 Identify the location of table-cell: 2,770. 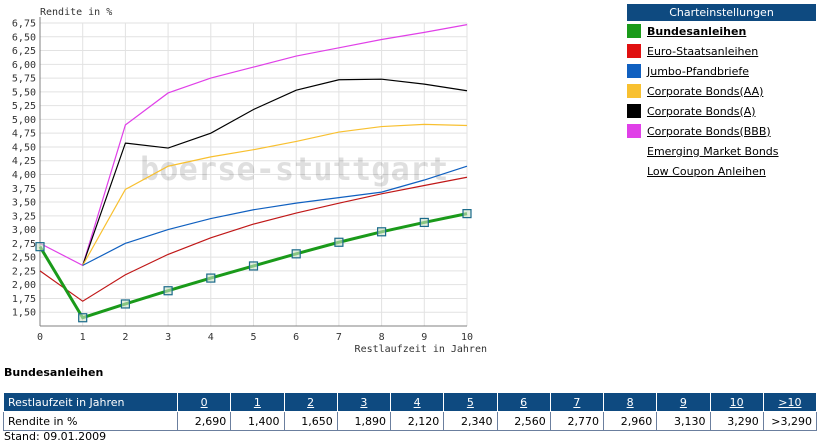
(577, 421).